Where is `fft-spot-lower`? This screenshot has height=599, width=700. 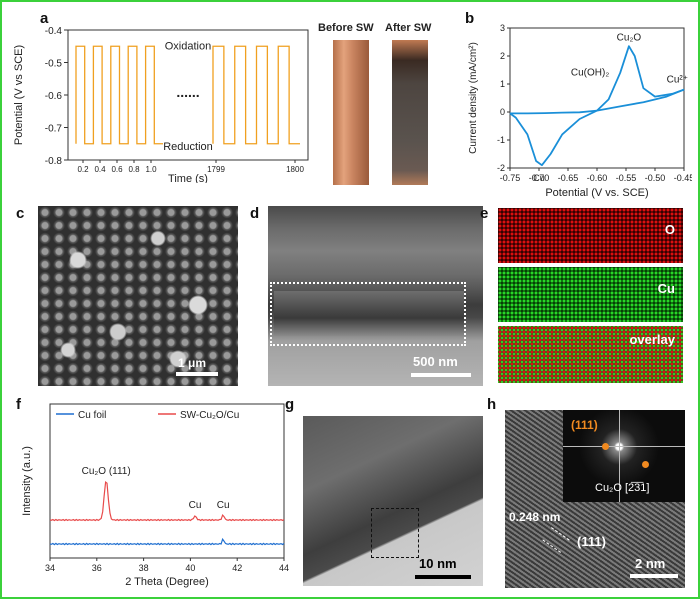 fft-spot-lower is located at coordinates (645, 464).